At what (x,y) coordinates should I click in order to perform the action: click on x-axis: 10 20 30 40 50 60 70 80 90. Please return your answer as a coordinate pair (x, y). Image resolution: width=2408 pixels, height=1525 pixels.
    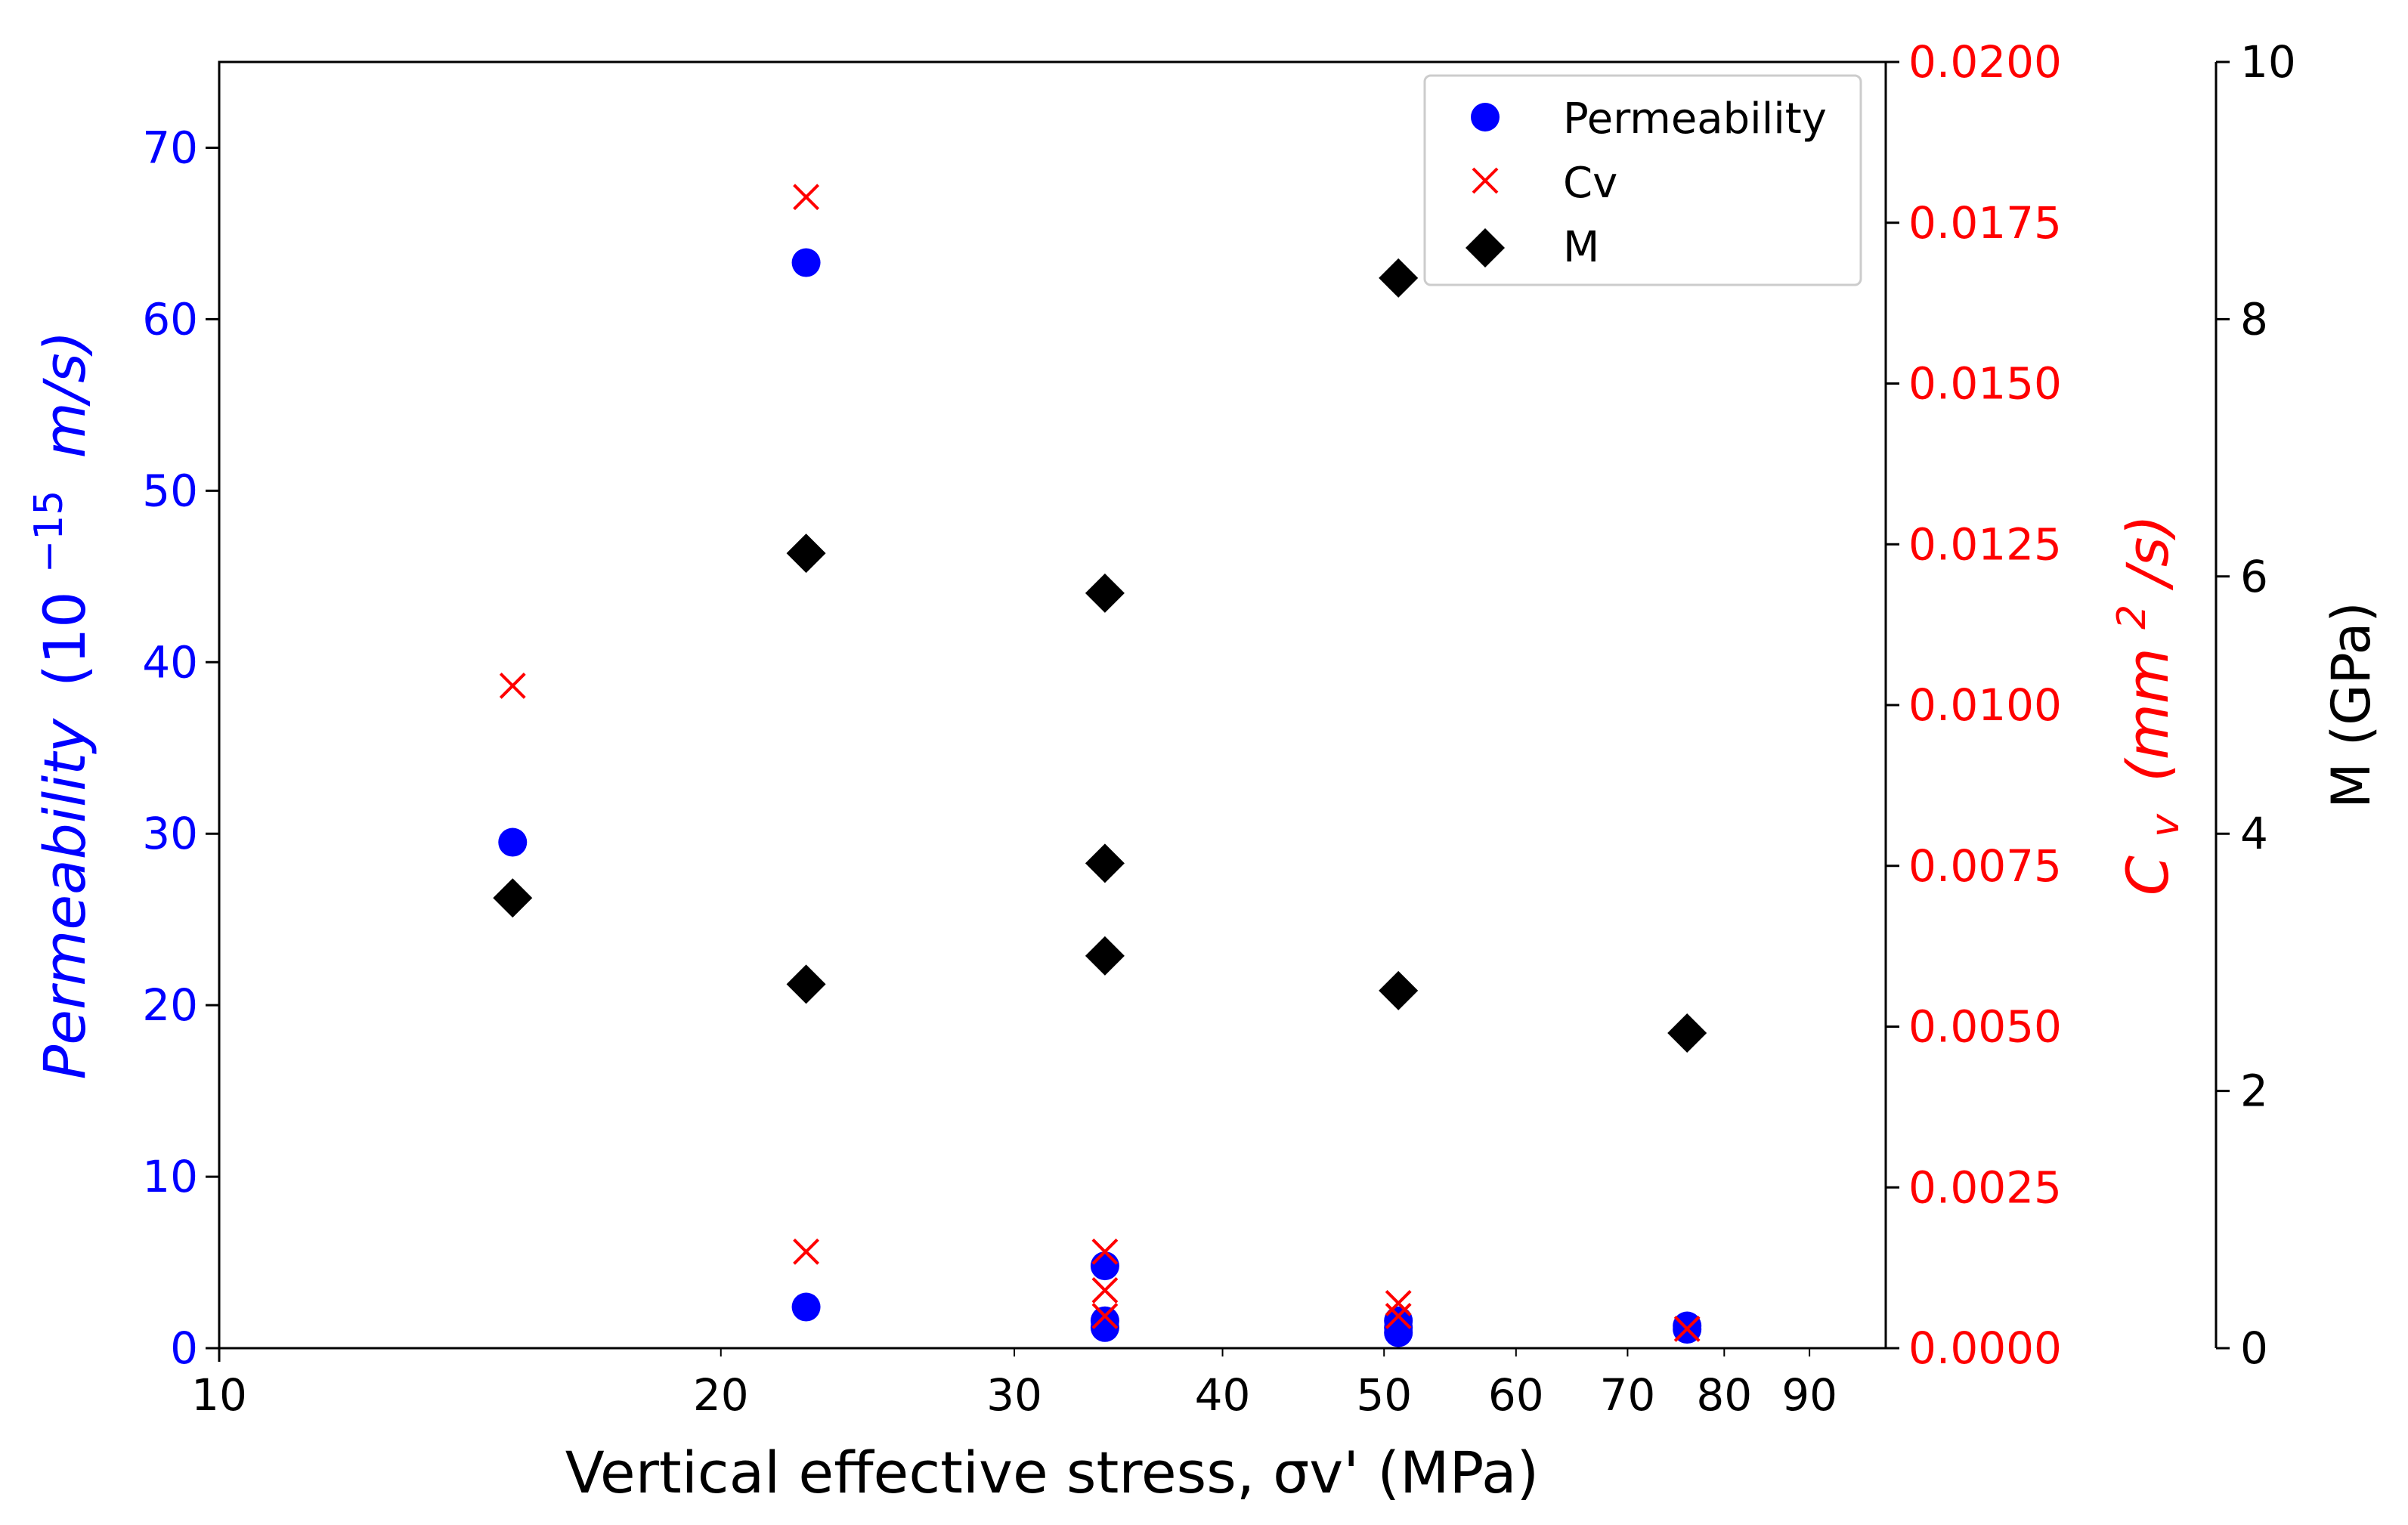
    Looking at the image, I should click on (1014, 1384).